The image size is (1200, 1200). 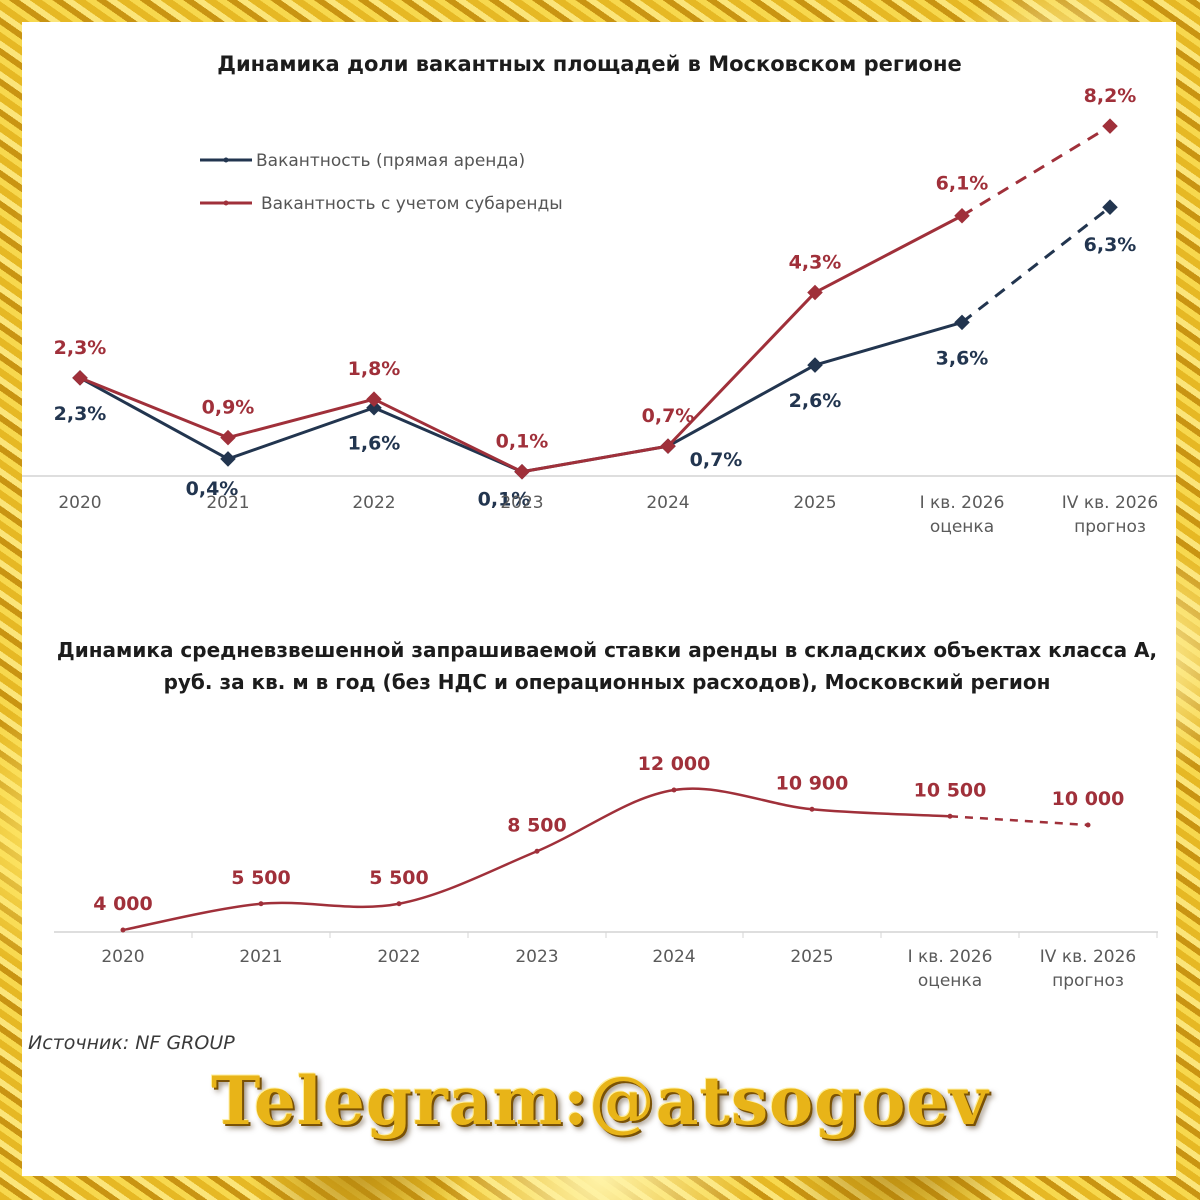 What do you see at coordinates (412, 204) in the screenshot?
I see `legend-label: Вакантность с учетом субаренды` at bounding box center [412, 204].